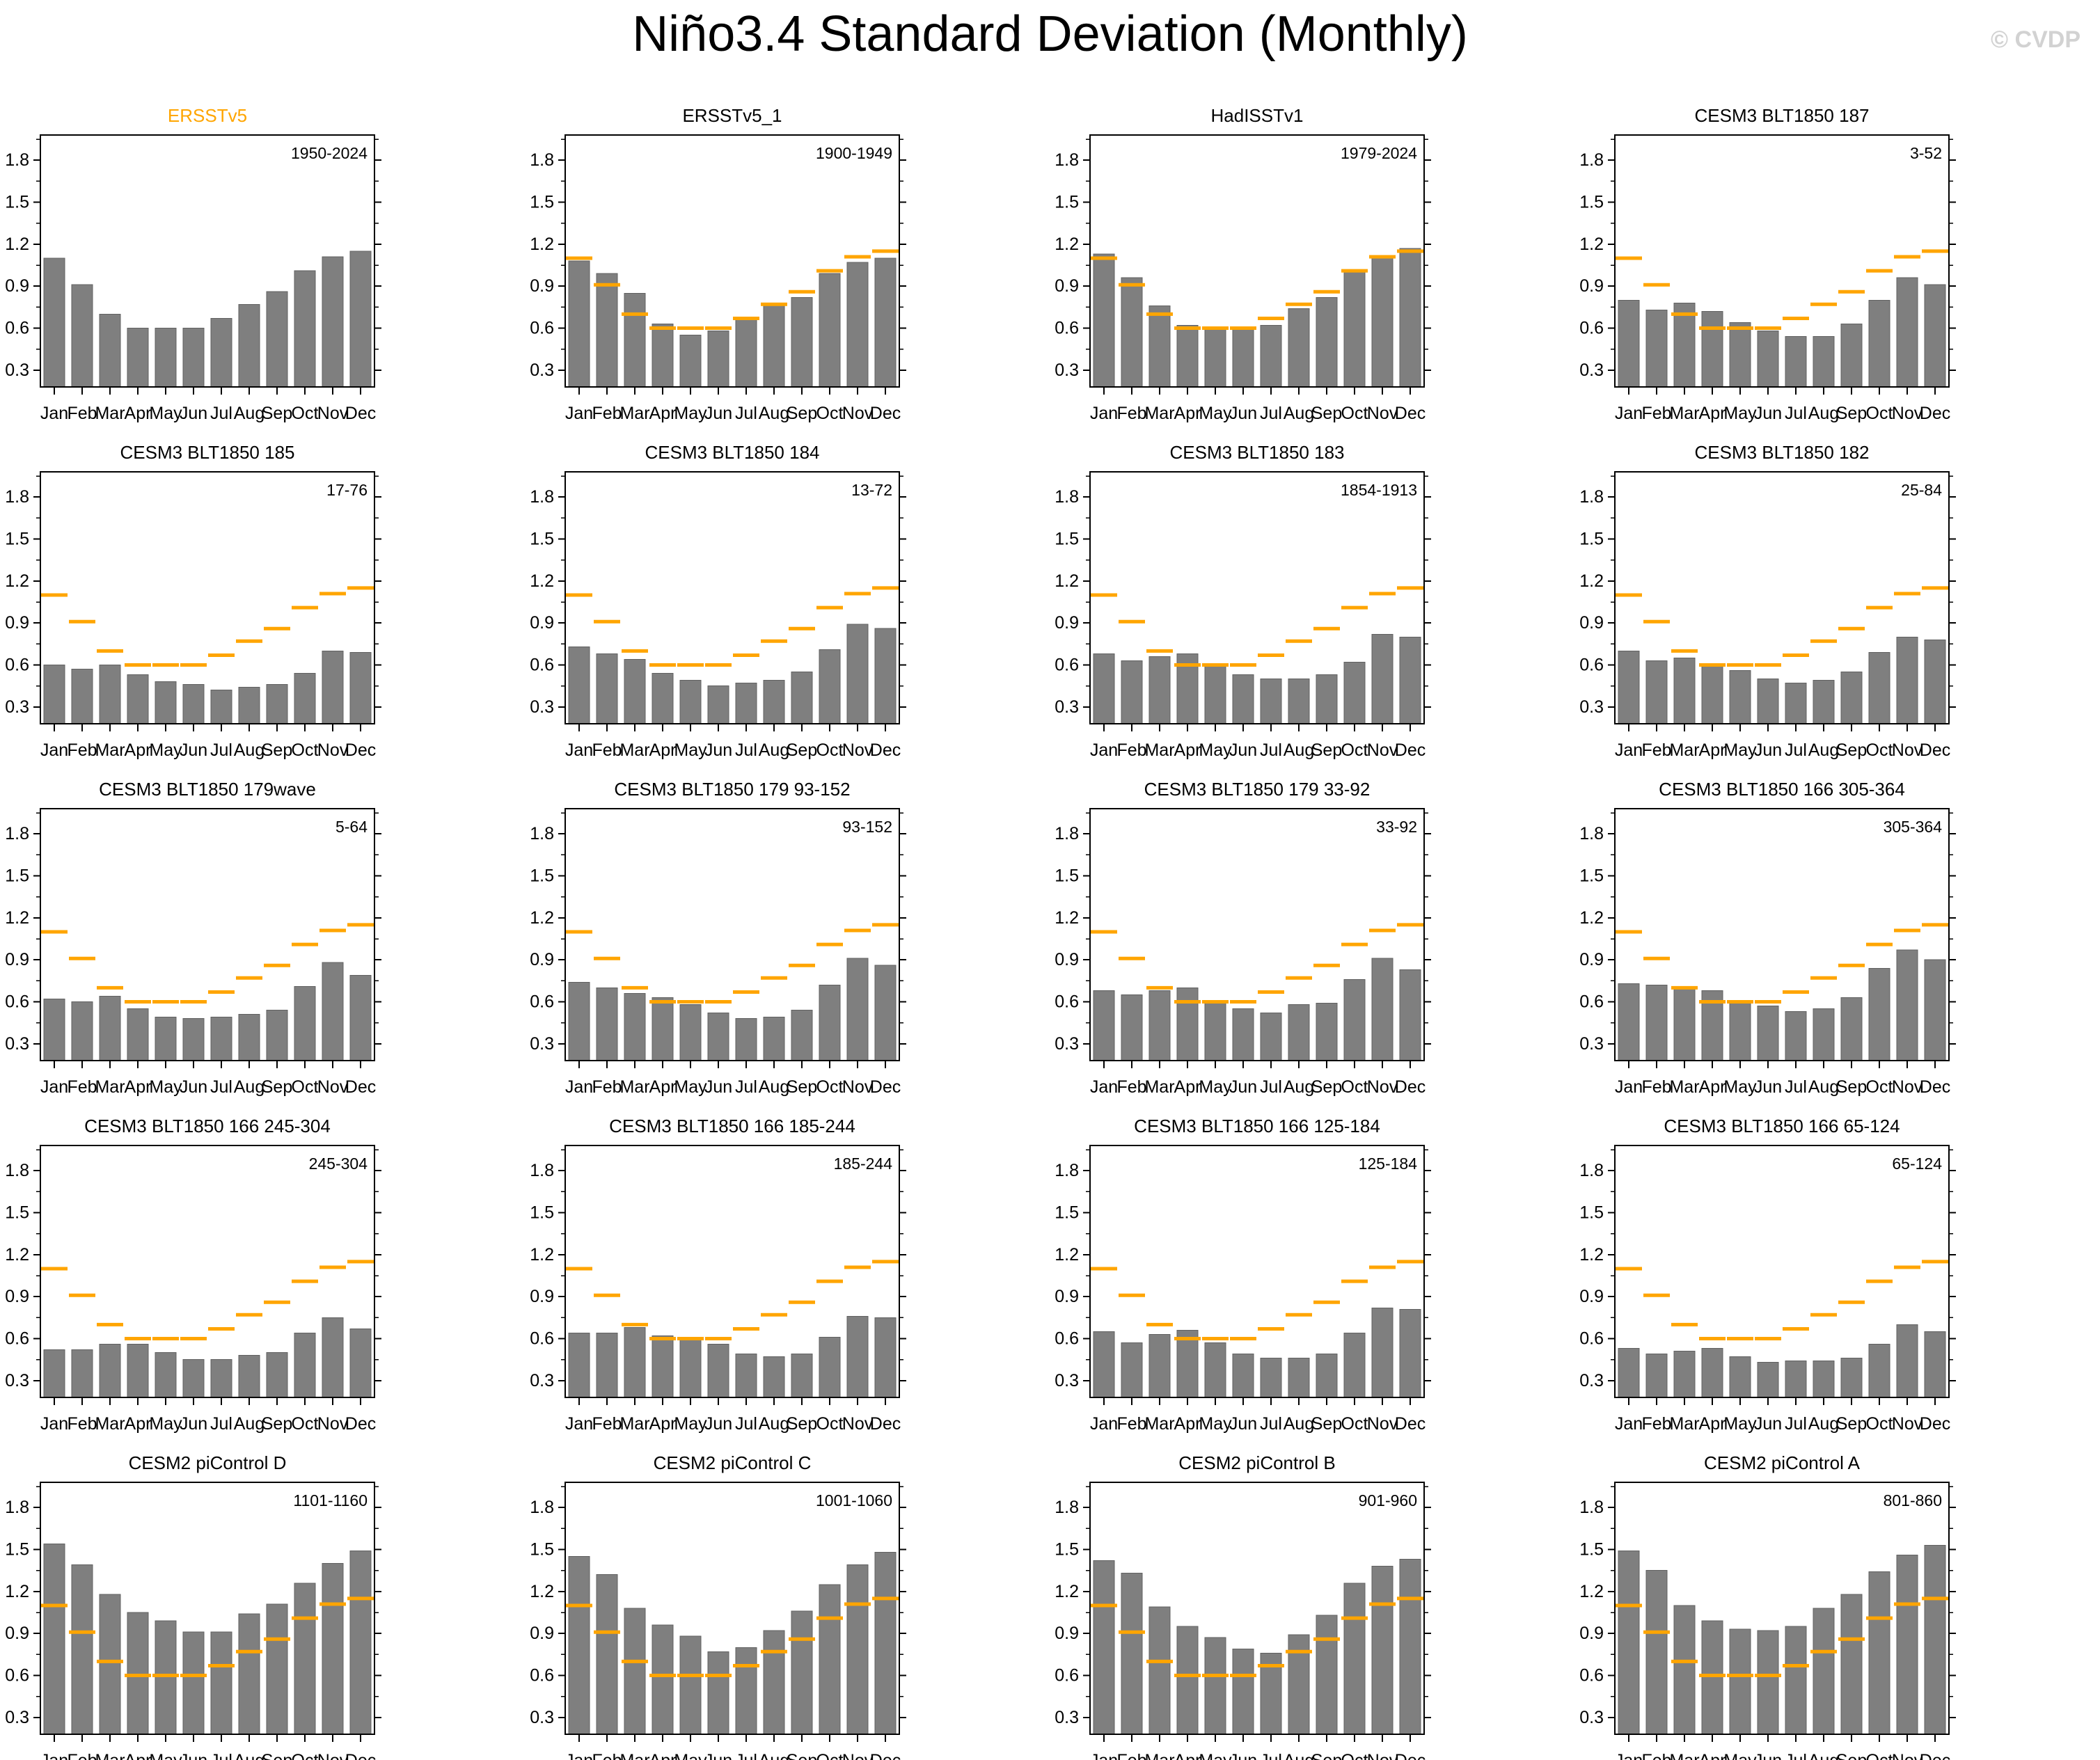  Describe the element at coordinates (1379, 153) in the screenshot. I see `period-label: 1979-2024` at that location.